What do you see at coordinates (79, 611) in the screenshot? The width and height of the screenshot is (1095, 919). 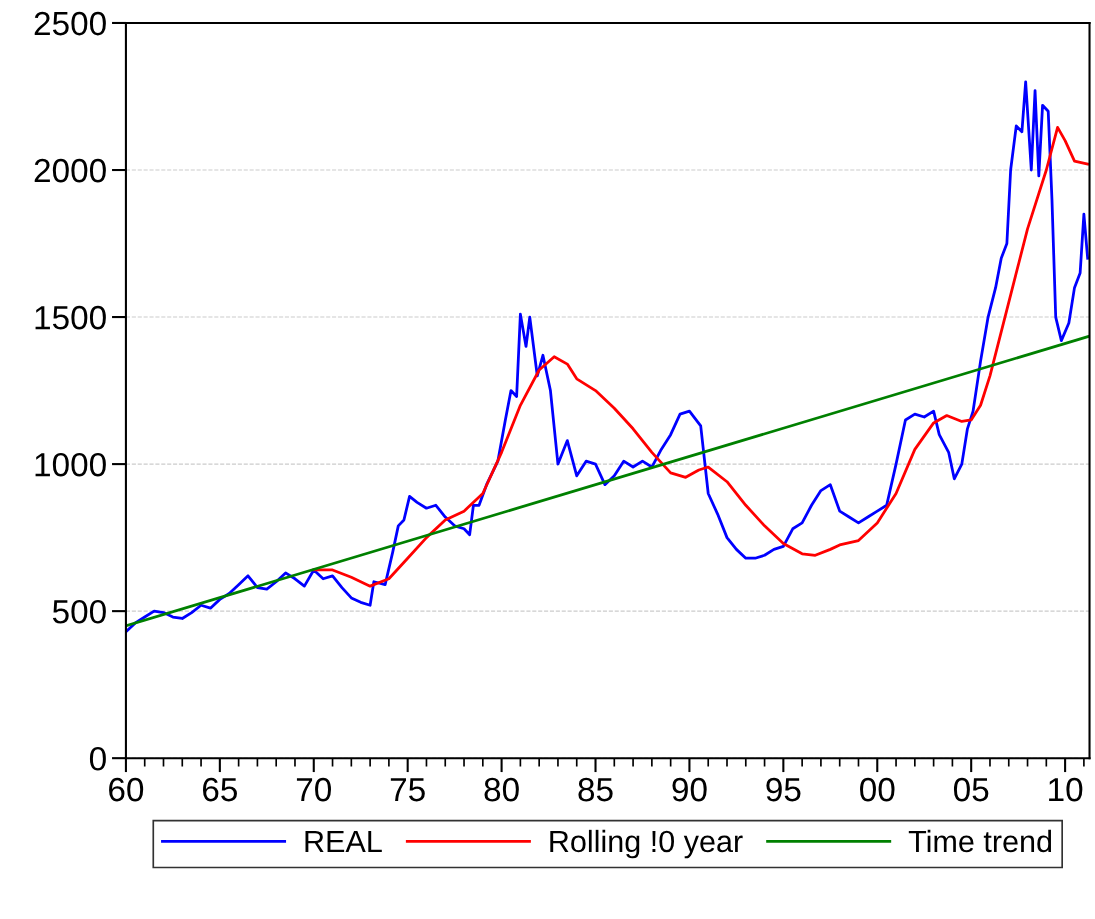 I see `y-tick-label: 500` at bounding box center [79, 611].